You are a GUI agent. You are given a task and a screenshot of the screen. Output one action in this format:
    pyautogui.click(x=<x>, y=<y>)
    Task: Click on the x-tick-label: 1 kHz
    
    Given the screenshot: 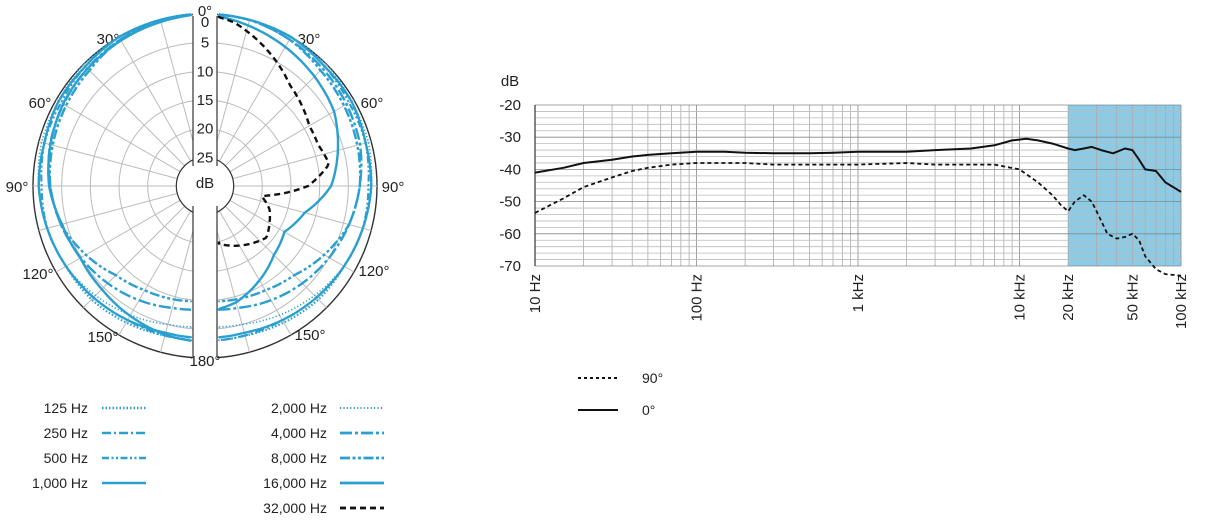 What is the action you would take?
    pyautogui.click(x=858, y=293)
    